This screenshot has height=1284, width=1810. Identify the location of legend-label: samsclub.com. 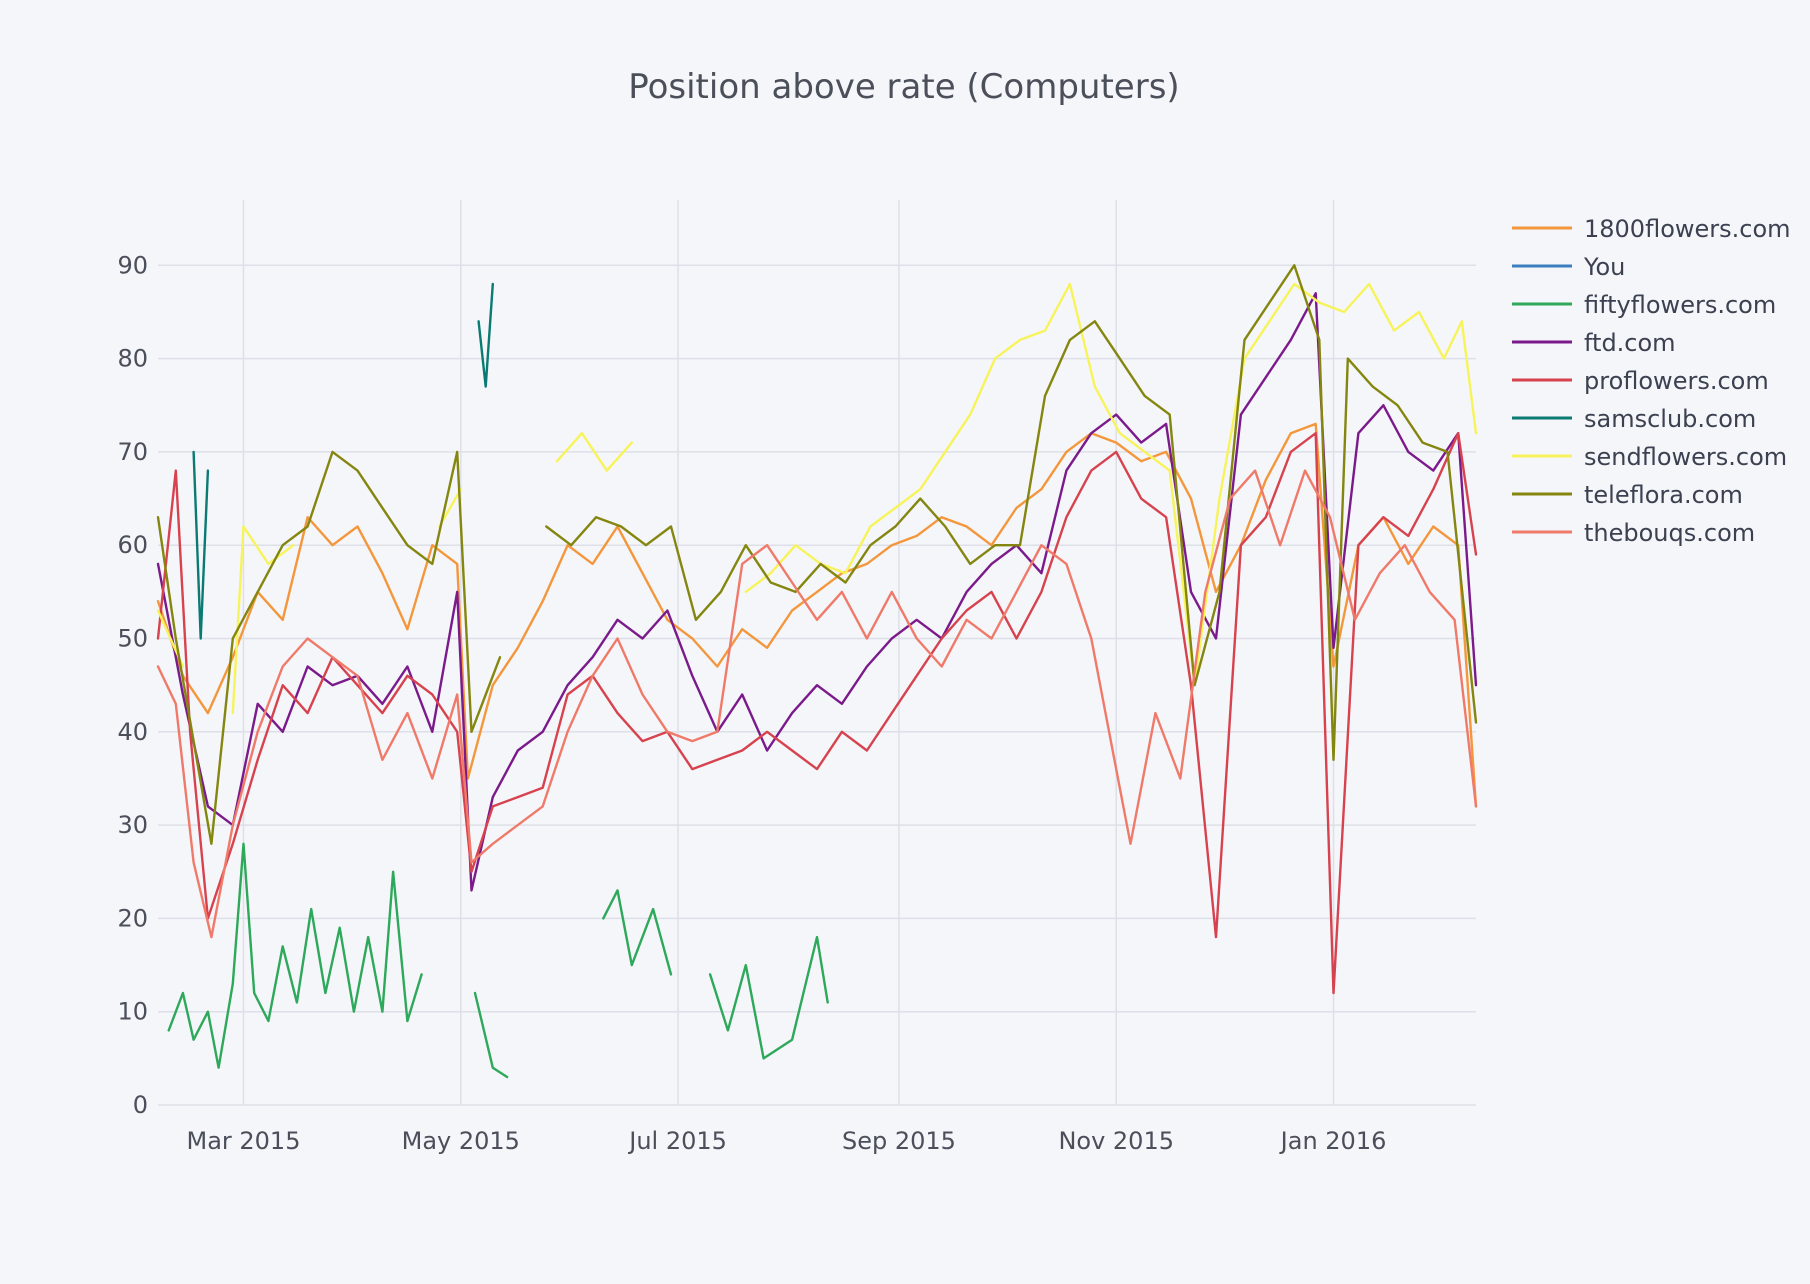
(1670, 419).